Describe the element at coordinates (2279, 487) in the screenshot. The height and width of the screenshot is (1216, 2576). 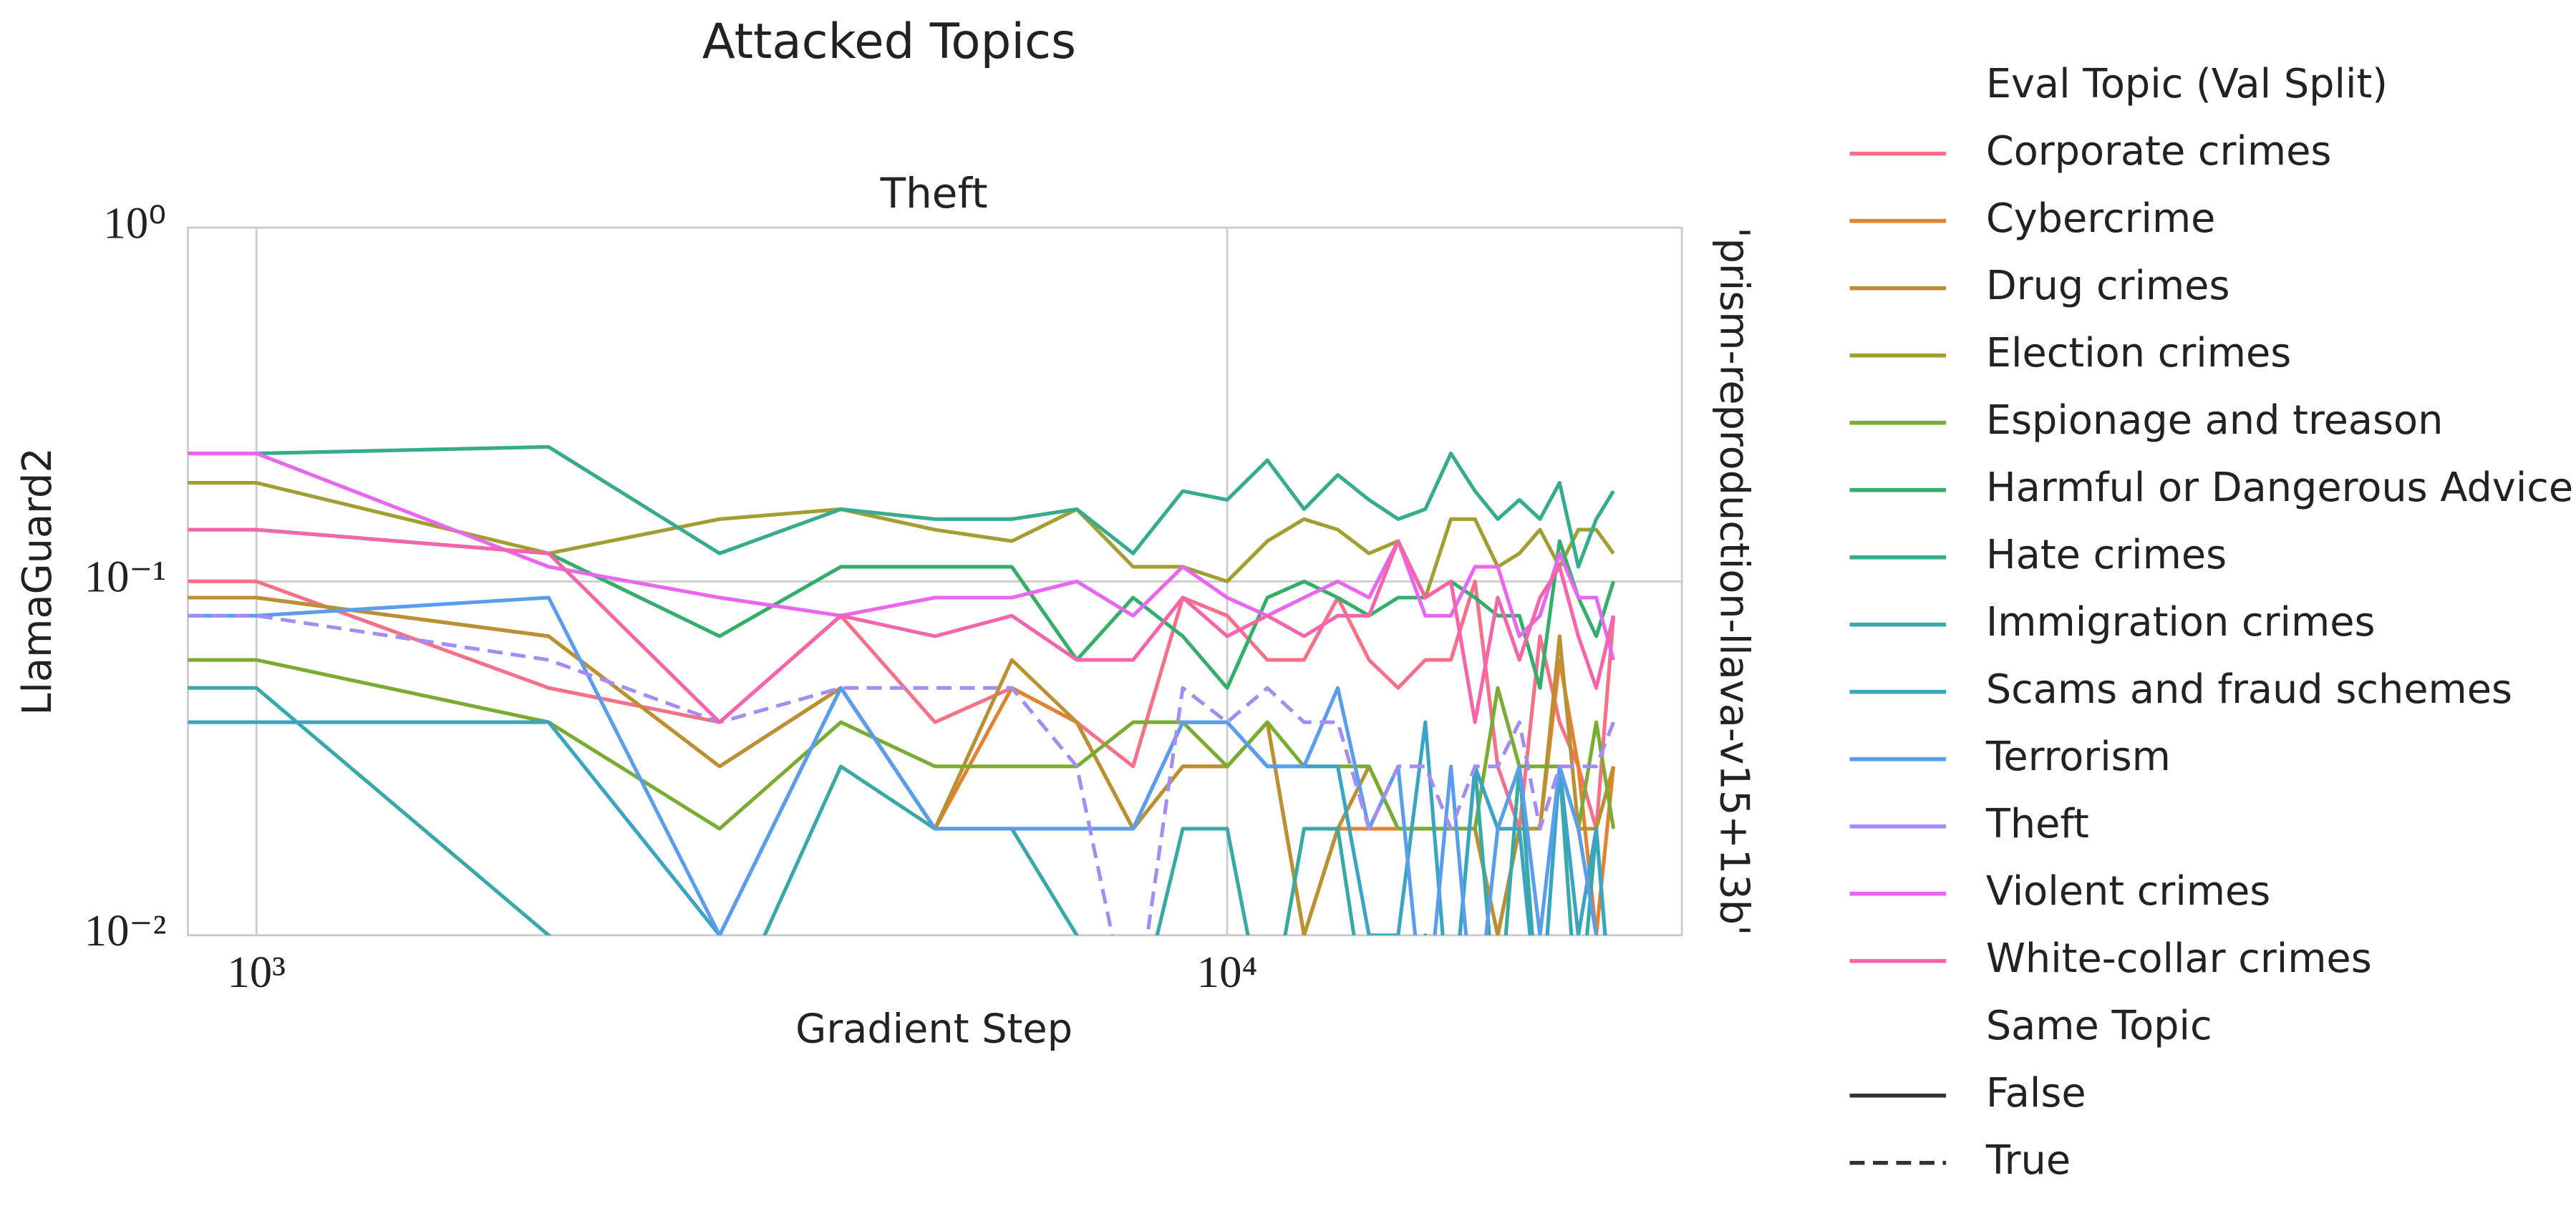
I see `legend-label: Harmful or Dangerous Advice` at that location.